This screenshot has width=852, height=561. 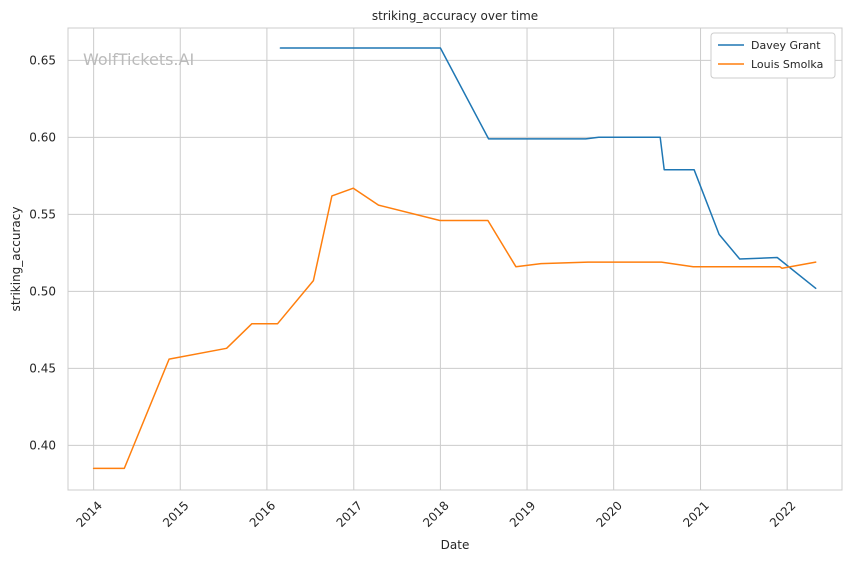 I want to click on y-tick-label: 0.65, so click(x=42, y=60).